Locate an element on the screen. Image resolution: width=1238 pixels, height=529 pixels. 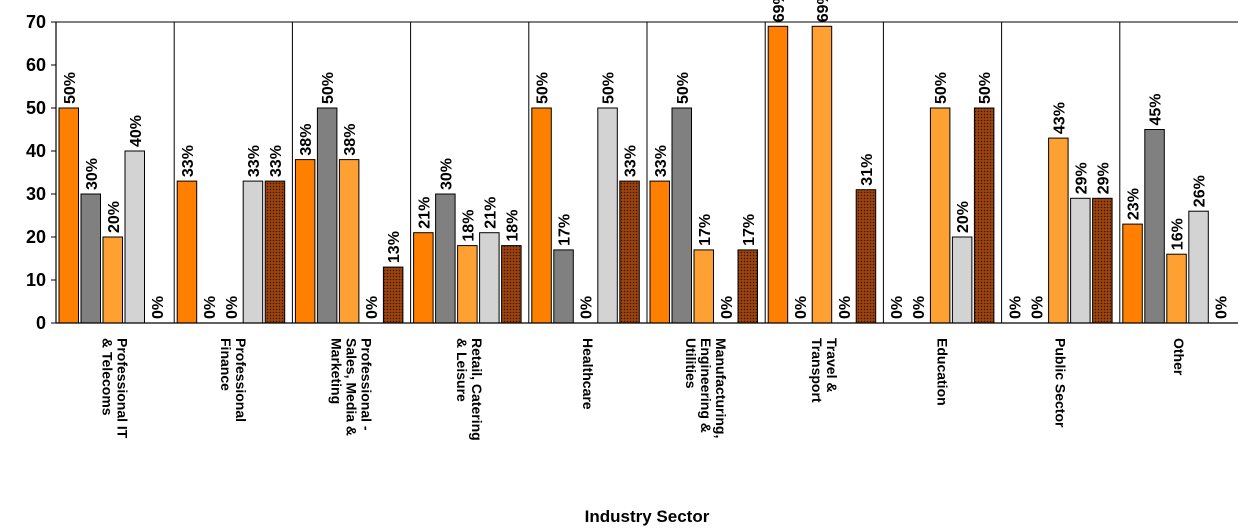
category-label: Manufacturing,Engineering &Utilities is located at coordinates (706, 388).